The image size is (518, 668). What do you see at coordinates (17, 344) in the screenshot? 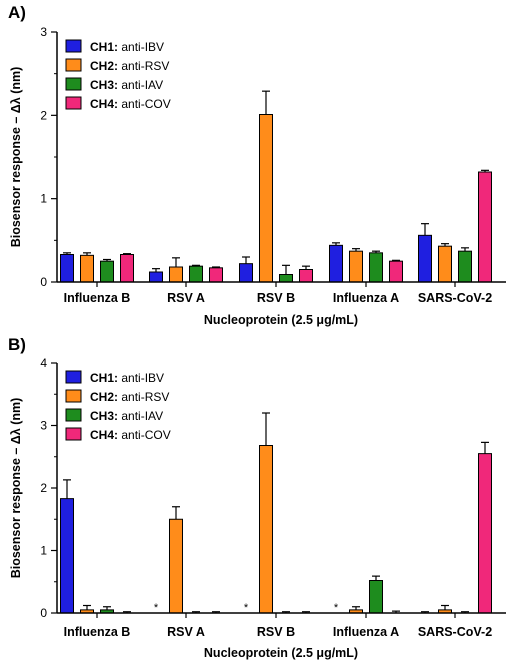
I see `panel-label: B)` at bounding box center [17, 344].